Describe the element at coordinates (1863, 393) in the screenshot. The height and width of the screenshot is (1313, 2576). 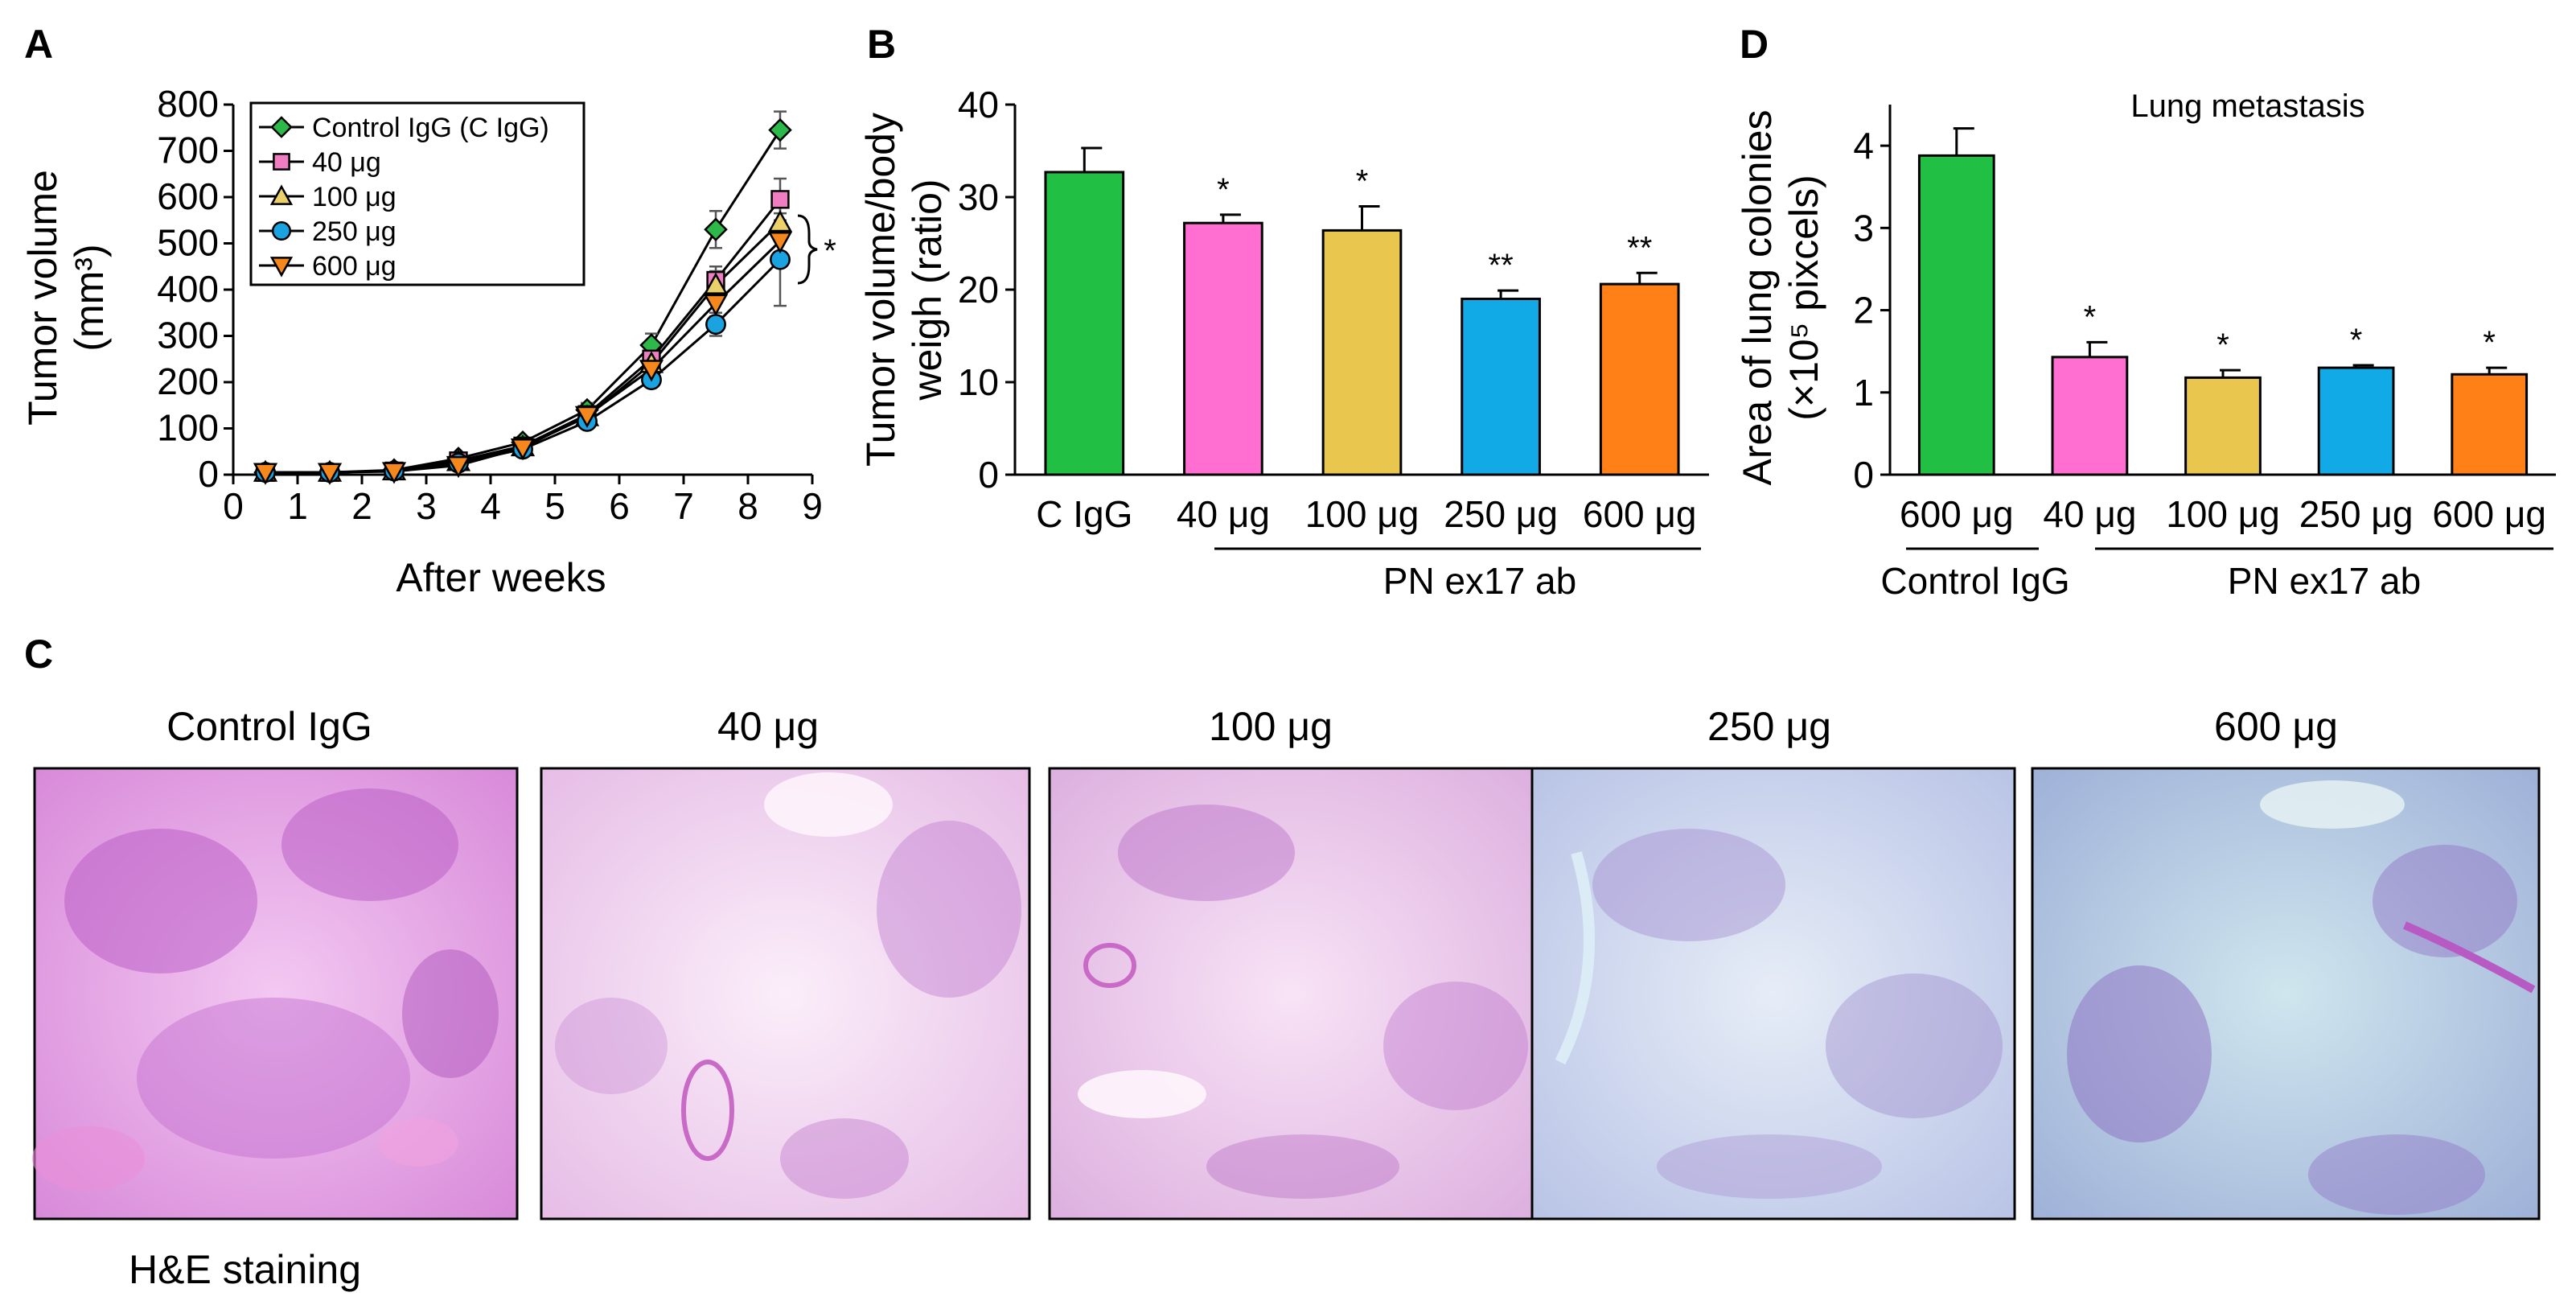
I see `chart-d-ytick-label: 1` at that location.